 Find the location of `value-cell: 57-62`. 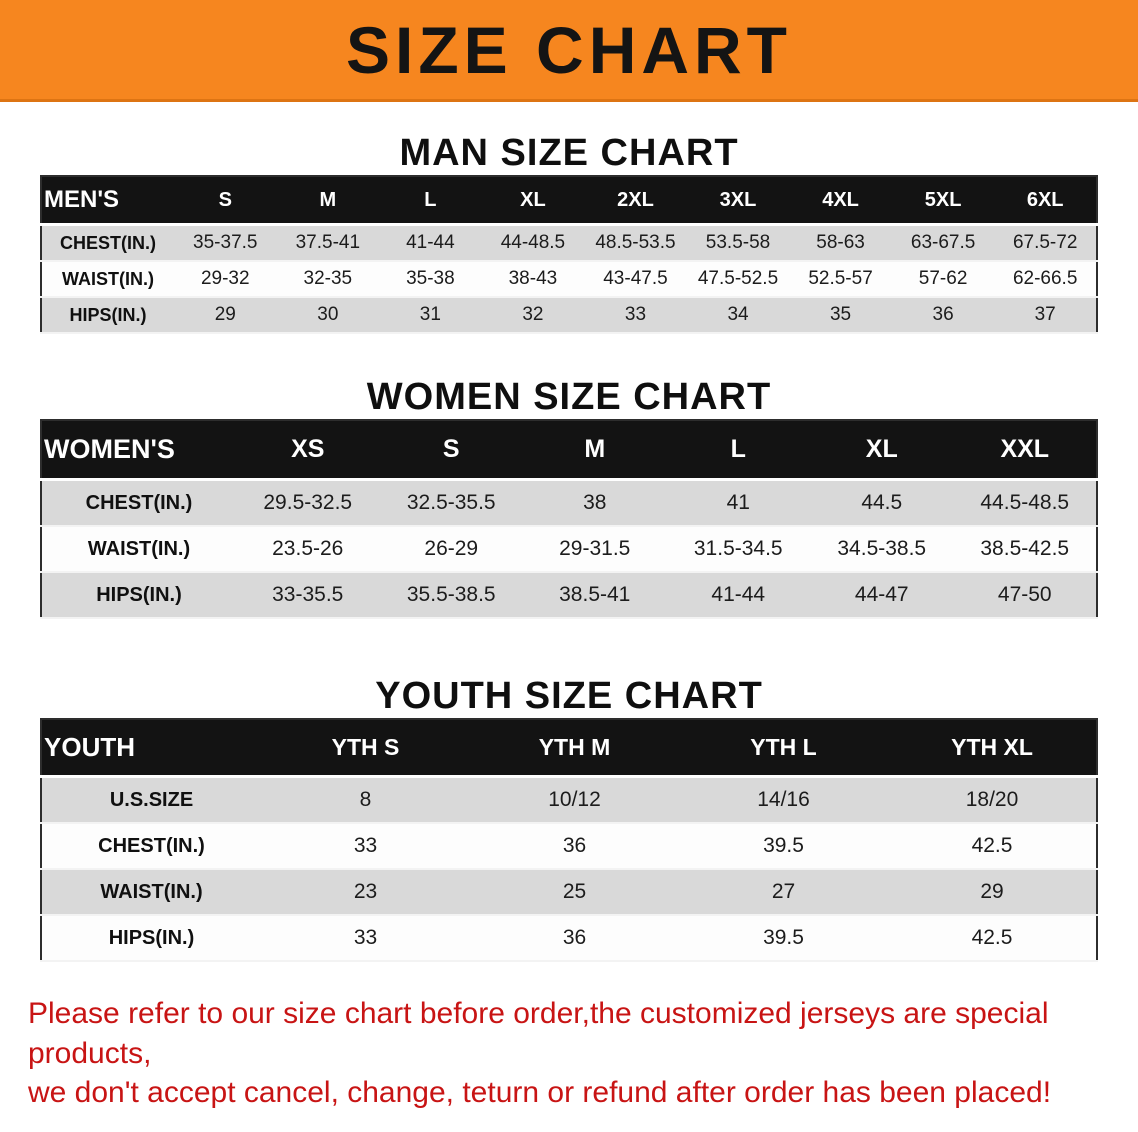

value-cell: 57-62 is located at coordinates (943, 278).